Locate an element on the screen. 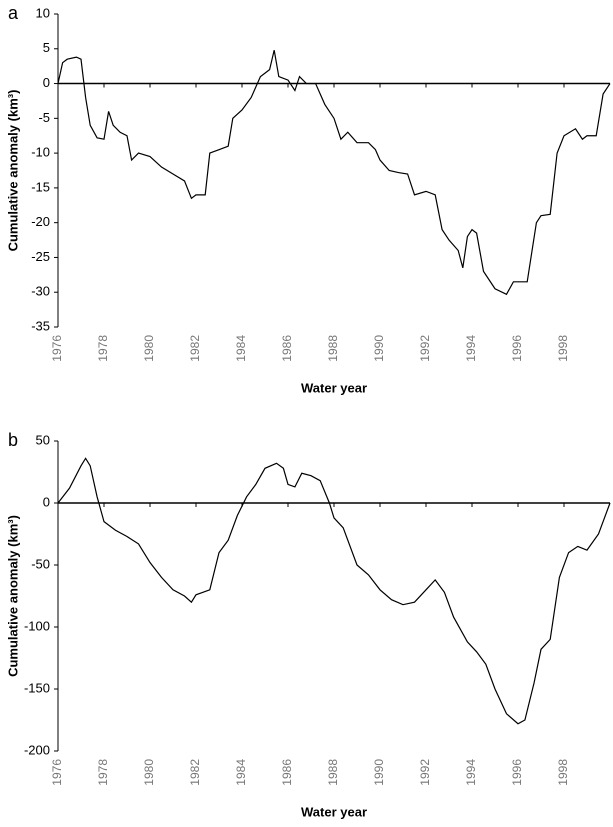 Image resolution: width=613 pixels, height=827 pixels. y-tick-label: 10 is located at coordinates (43, 12).